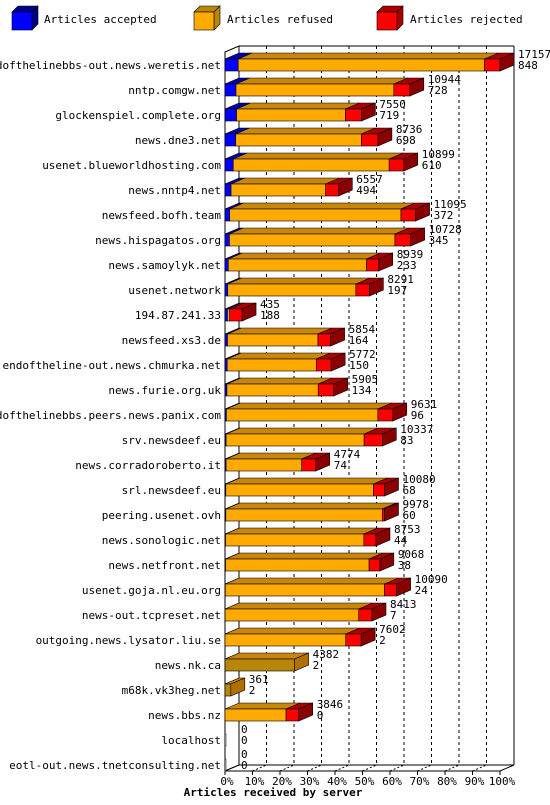  What do you see at coordinates (347, 454) in the screenshot?
I see `value-label-top: 4774` at bounding box center [347, 454].